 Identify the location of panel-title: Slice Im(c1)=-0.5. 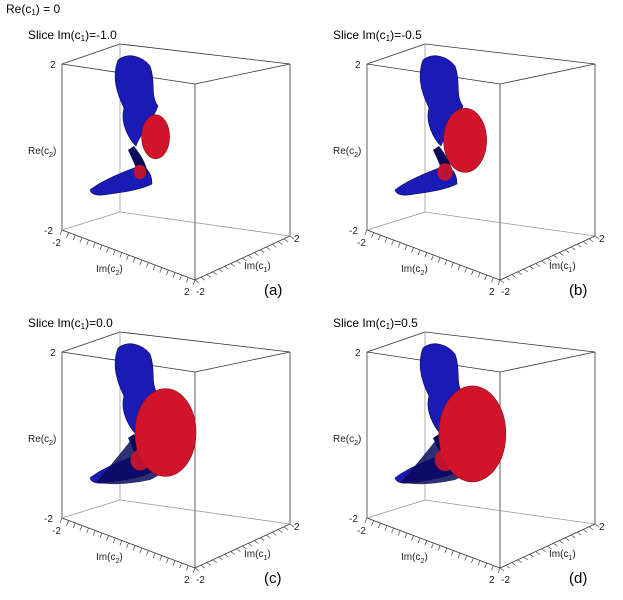
(377, 35).